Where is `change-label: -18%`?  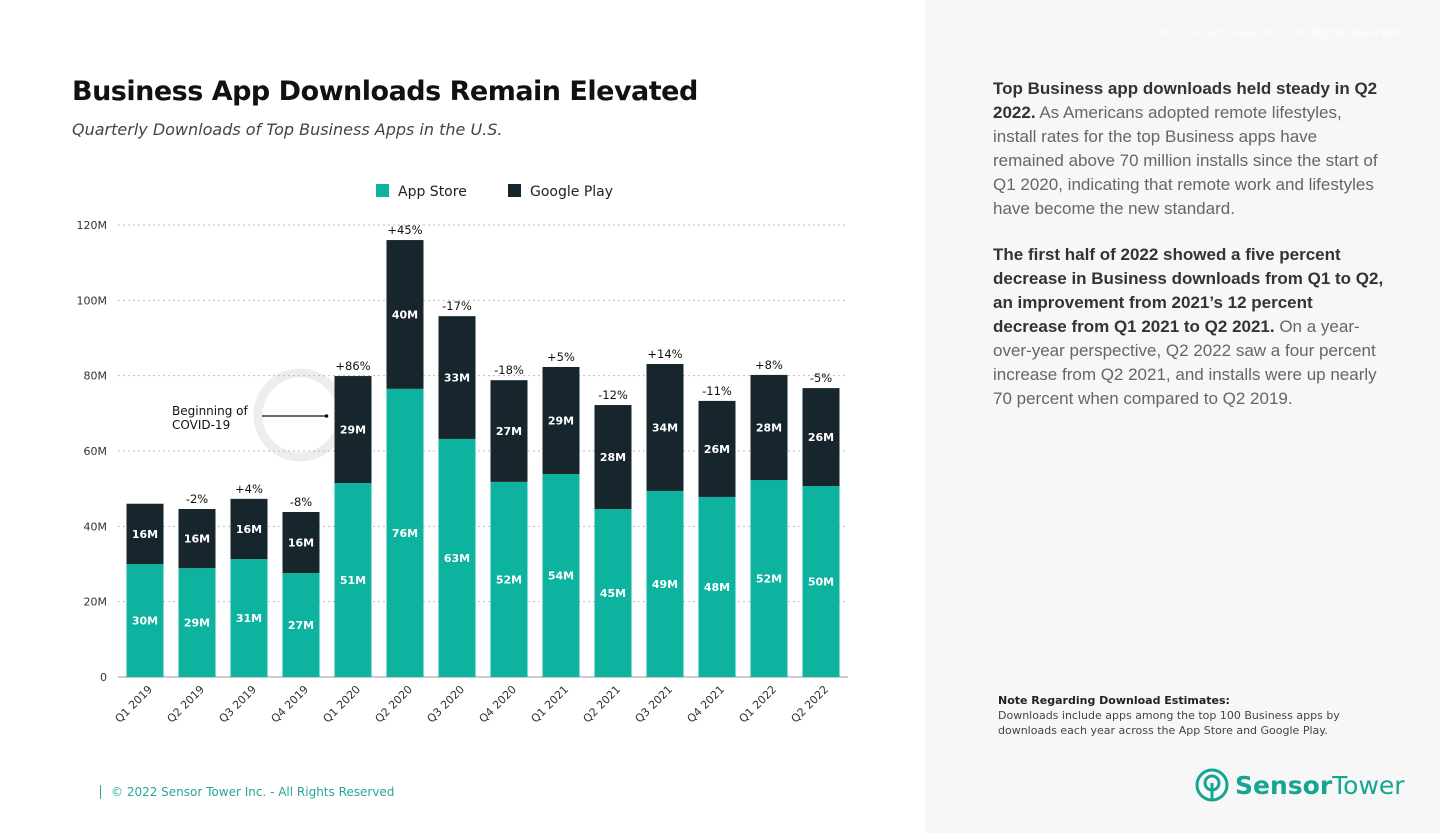
change-label: -18% is located at coordinates (509, 370).